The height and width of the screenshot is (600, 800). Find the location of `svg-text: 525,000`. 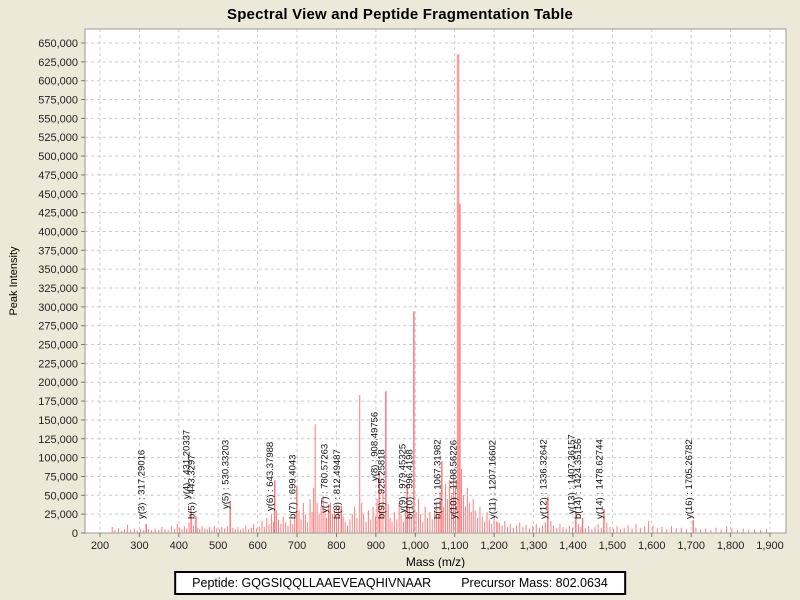

svg-text: 525,000 is located at coordinates (58, 138).